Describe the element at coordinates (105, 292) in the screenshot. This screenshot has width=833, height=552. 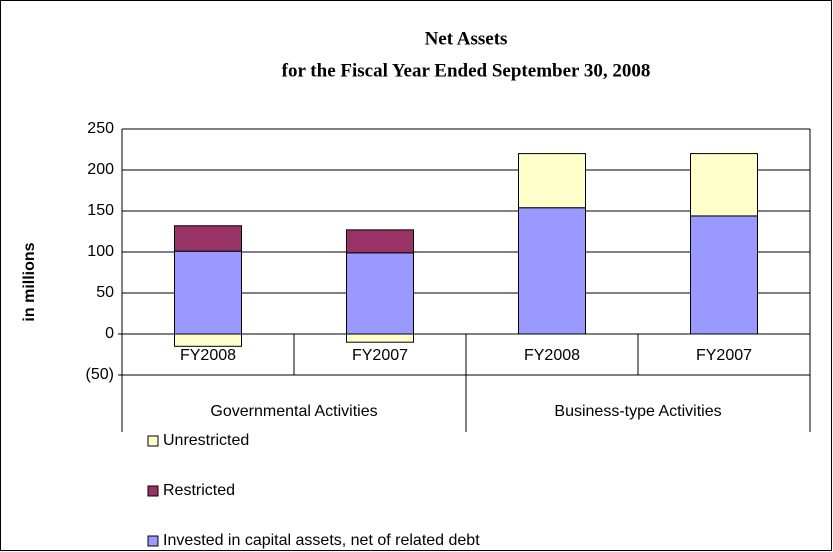
I see `y-tick-label: 50` at that location.